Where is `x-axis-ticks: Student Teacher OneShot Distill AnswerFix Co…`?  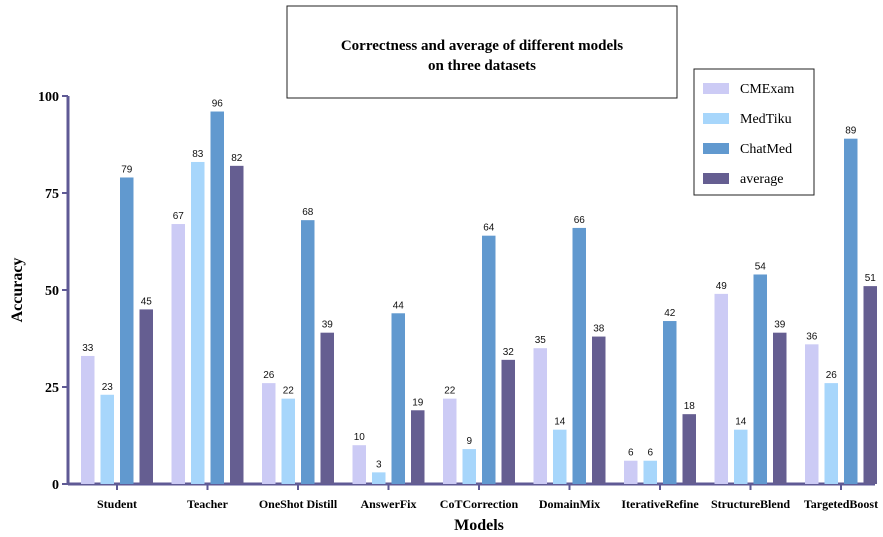
x-axis-ticks: Student Teacher OneShot Distill AnswerFix Co… is located at coordinates (487, 497).